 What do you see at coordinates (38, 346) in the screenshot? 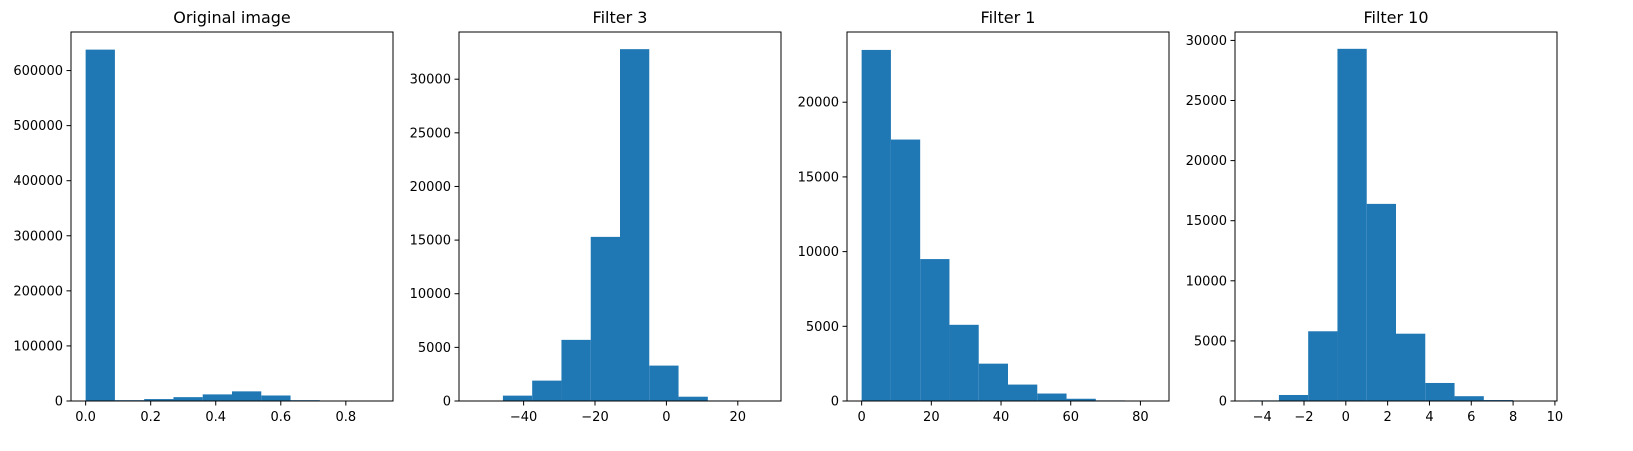
I see `y-tick-label: 100000` at bounding box center [38, 346].